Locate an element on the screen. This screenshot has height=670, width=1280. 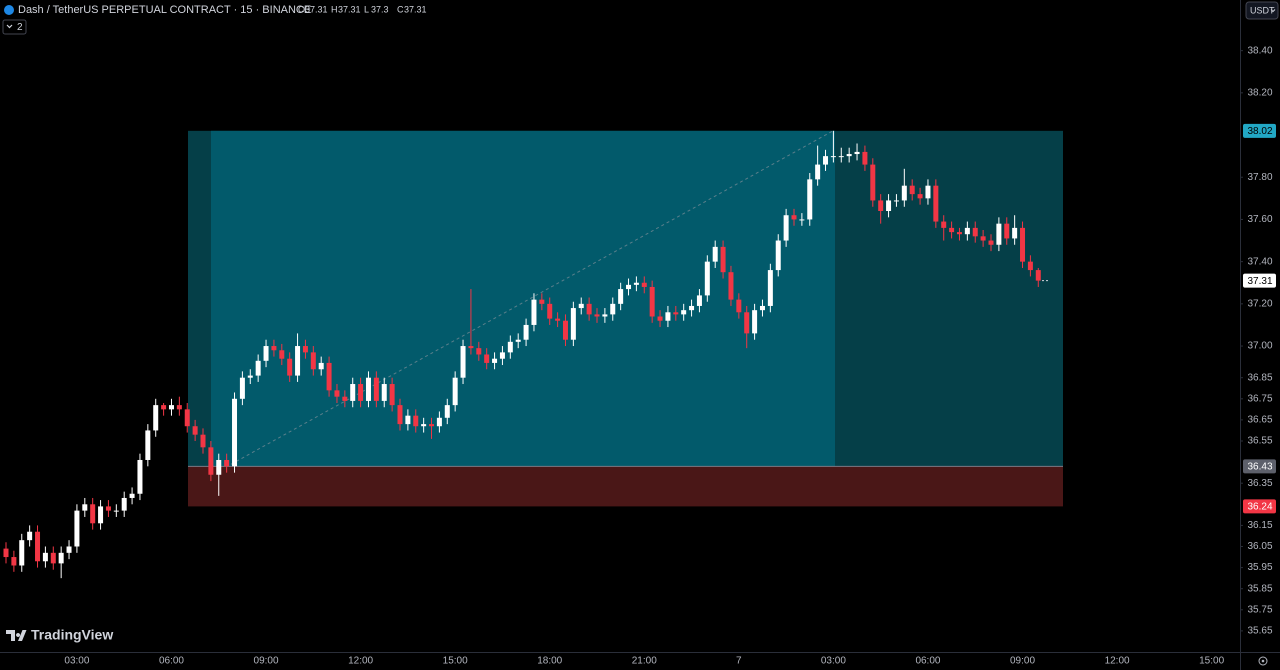
y-tick-label: 36.55 is located at coordinates (1259, 441).